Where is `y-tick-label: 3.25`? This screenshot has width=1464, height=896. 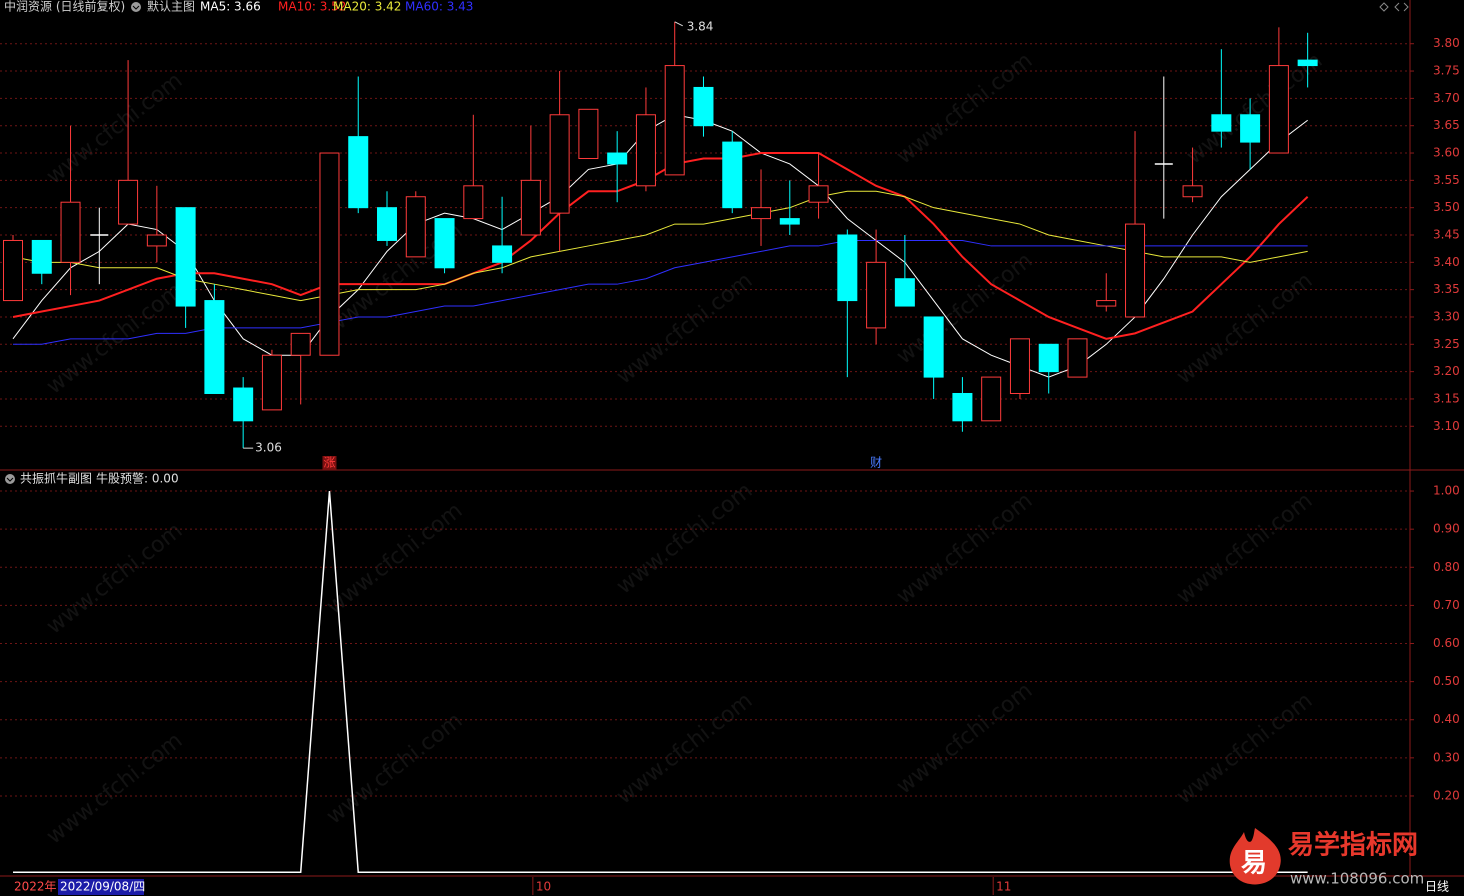
y-tick-label: 3.25 is located at coordinates (1446, 344).